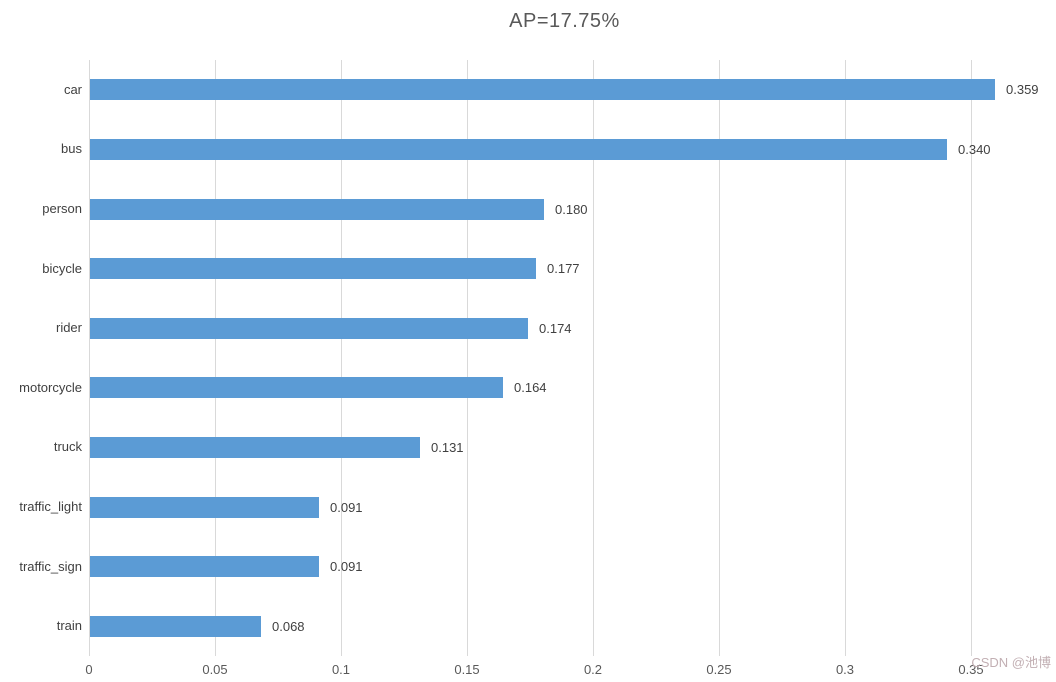  What do you see at coordinates (974, 149) in the screenshot?
I see `value-label-bus: 0.340` at bounding box center [974, 149].